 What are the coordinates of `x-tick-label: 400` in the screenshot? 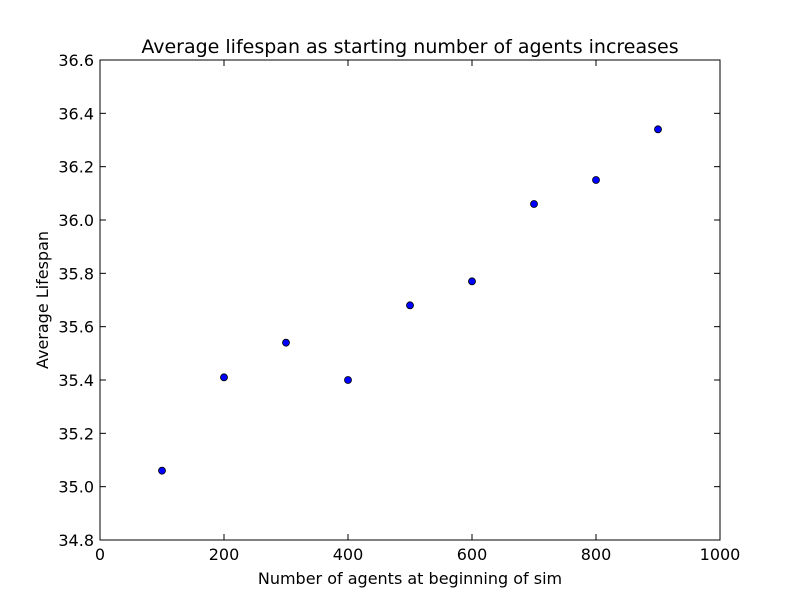 It's located at (348, 554).